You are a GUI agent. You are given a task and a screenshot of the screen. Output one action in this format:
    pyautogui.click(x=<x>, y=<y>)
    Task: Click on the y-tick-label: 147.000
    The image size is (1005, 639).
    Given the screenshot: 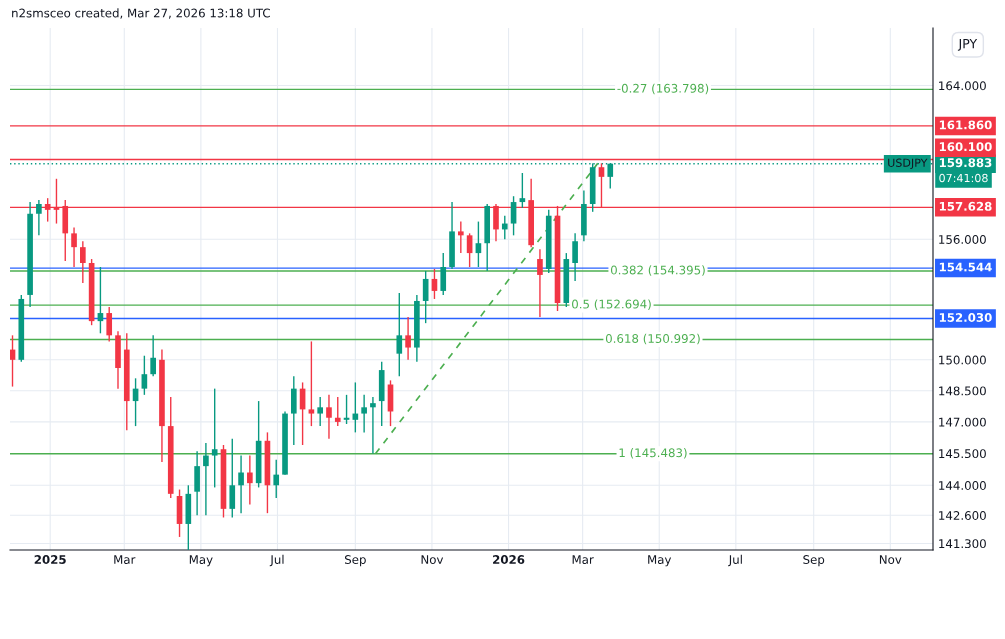 What is the action you would take?
    pyautogui.click(x=962, y=422)
    